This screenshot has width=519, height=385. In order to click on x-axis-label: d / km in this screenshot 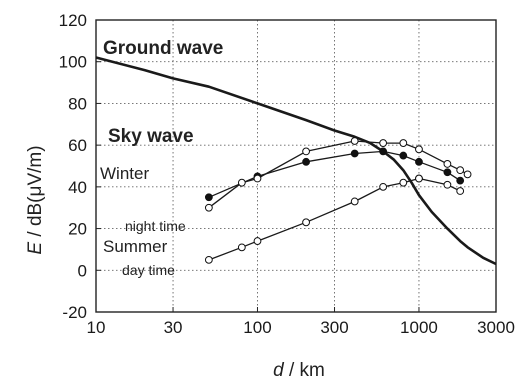, I will do `click(299, 370)`.